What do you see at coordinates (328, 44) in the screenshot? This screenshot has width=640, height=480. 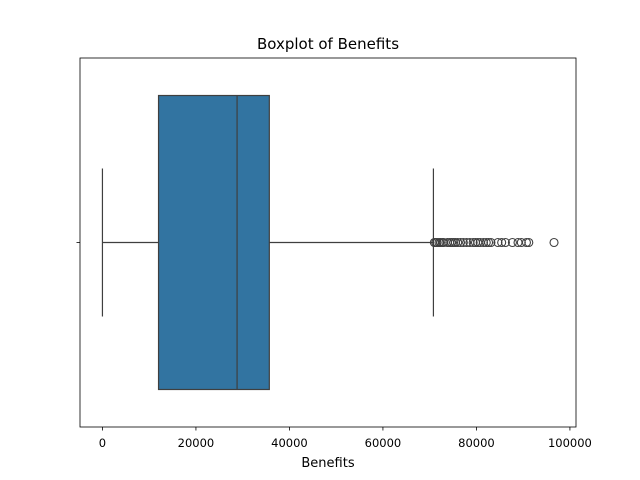 I see `chart-title: Boxplot of Benefits` at bounding box center [328, 44].